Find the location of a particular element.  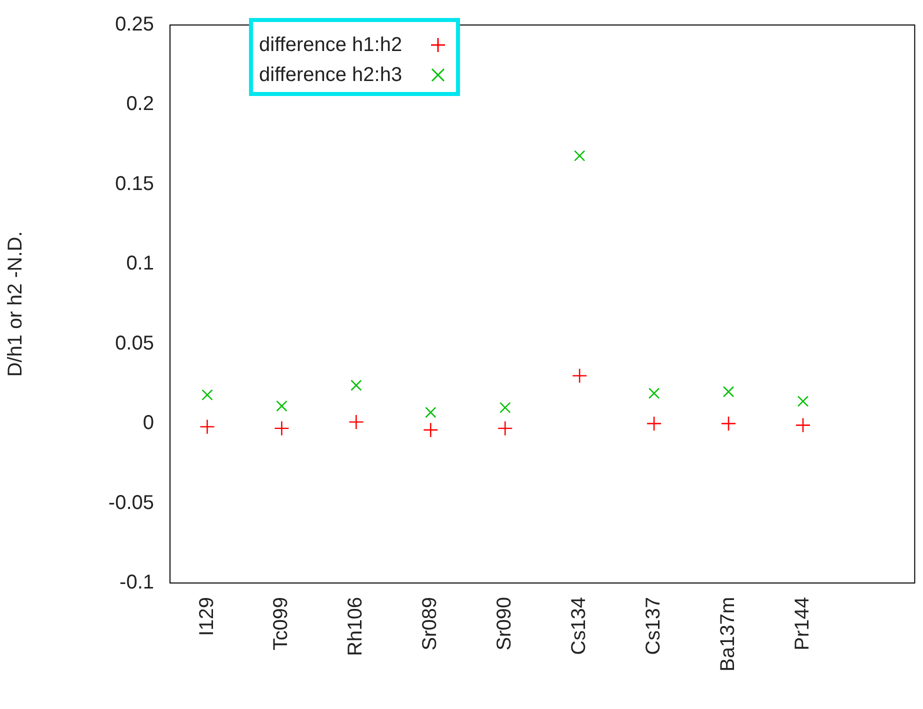

x-tick-label: Cs134 is located at coordinates (579, 626).